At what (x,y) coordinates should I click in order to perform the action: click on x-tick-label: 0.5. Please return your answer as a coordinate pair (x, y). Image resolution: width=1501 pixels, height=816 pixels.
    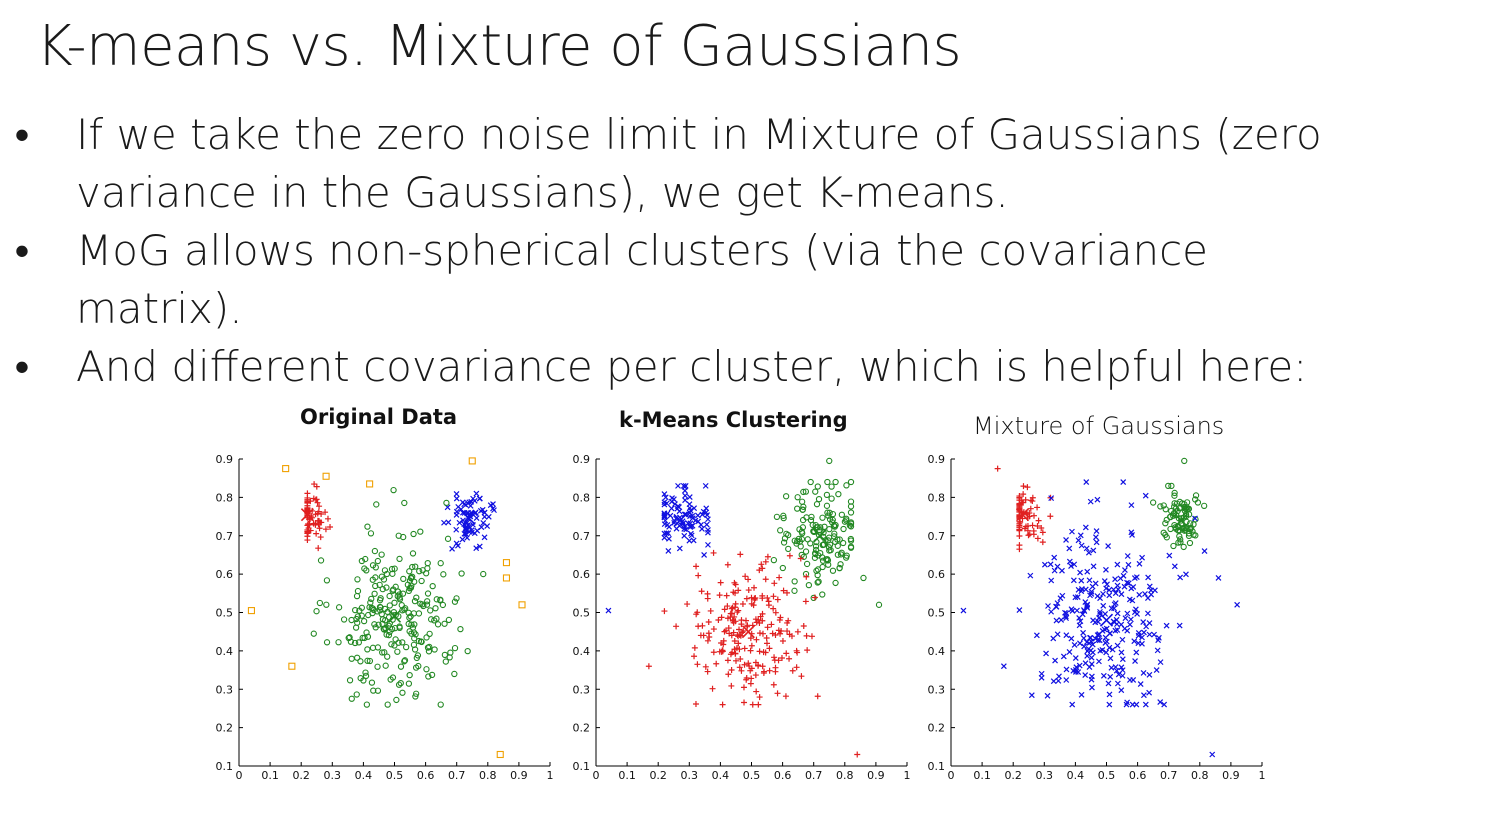
    Looking at the image, I should click on (1107, 775).